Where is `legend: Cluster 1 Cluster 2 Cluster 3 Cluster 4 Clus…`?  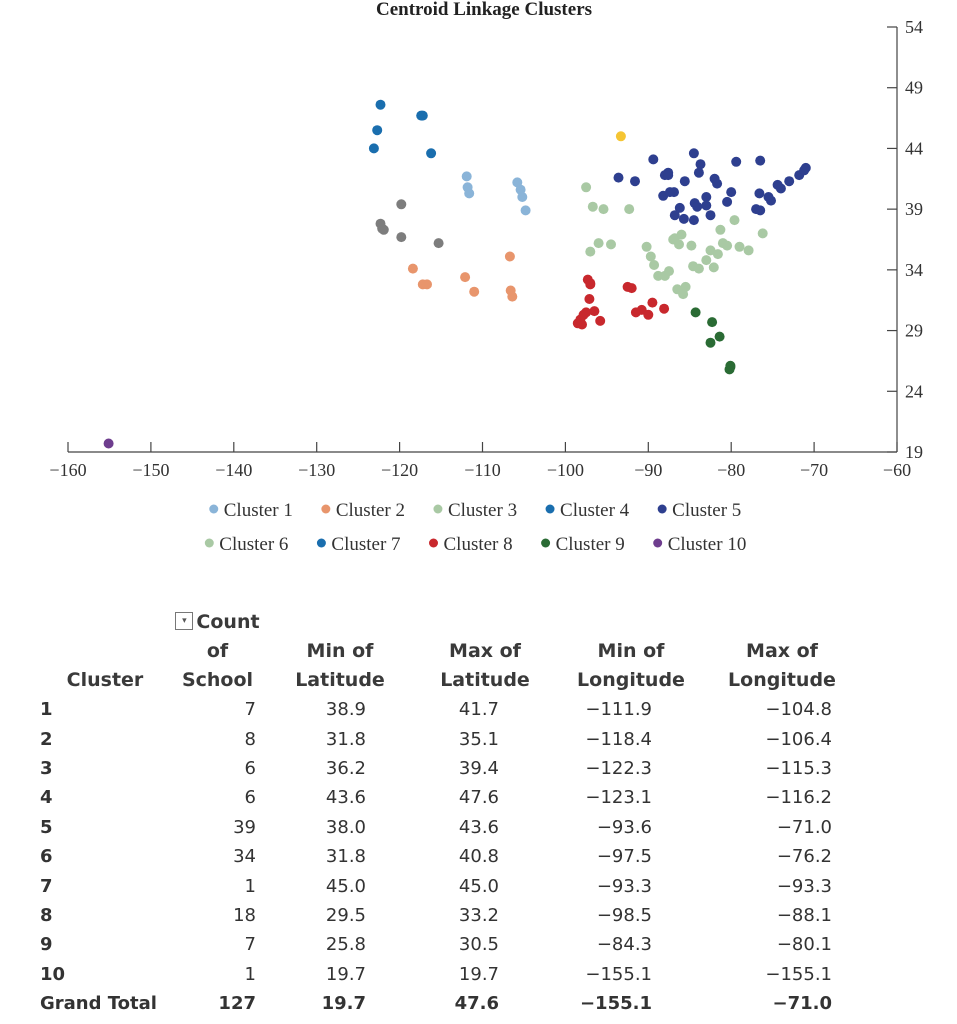 legend: Cluster 1 Cluster 2 Cluster 3 Cluster 4 Clus… is located at coordinates (475, 527).